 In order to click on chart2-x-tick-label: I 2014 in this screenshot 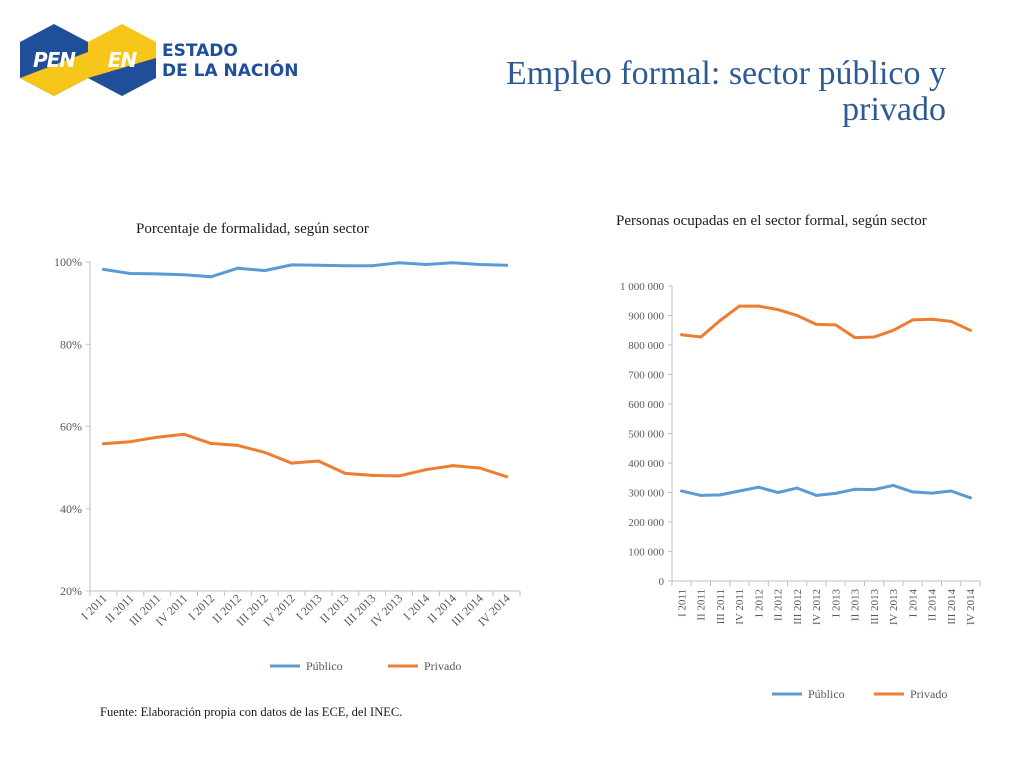, I will do `click(913, 603)`.